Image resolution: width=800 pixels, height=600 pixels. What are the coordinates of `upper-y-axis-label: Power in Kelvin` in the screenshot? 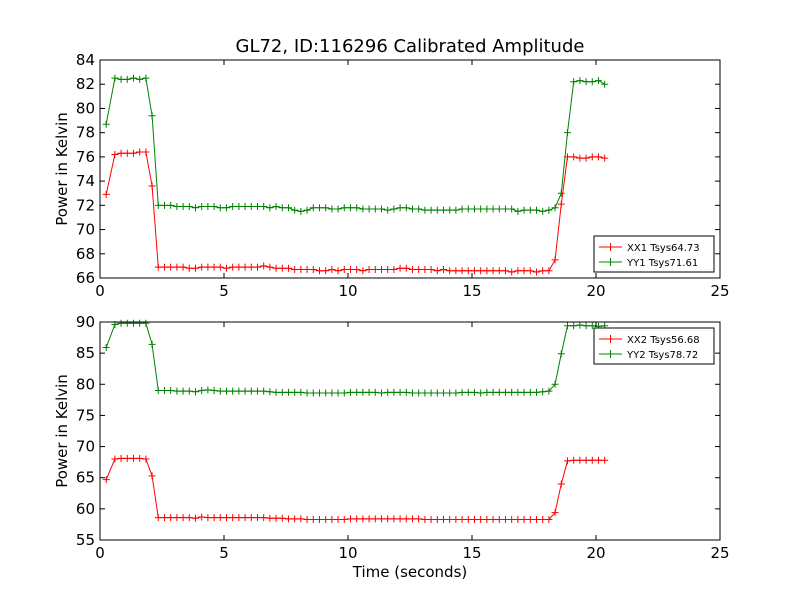 It's located at (62, 169).